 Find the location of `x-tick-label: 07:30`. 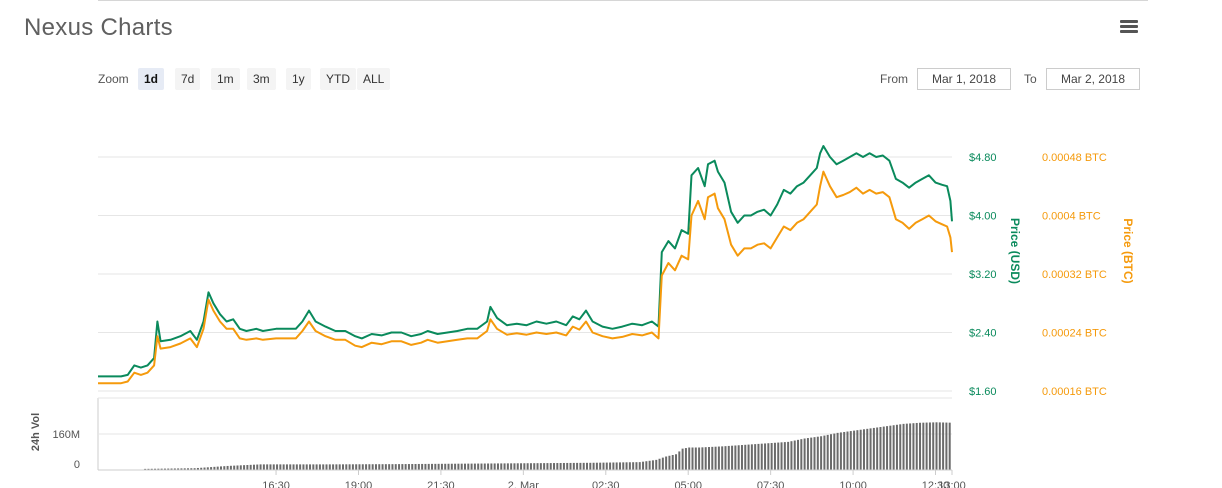

x-tick-label: 07:30 is located at coordinates (771, 484).